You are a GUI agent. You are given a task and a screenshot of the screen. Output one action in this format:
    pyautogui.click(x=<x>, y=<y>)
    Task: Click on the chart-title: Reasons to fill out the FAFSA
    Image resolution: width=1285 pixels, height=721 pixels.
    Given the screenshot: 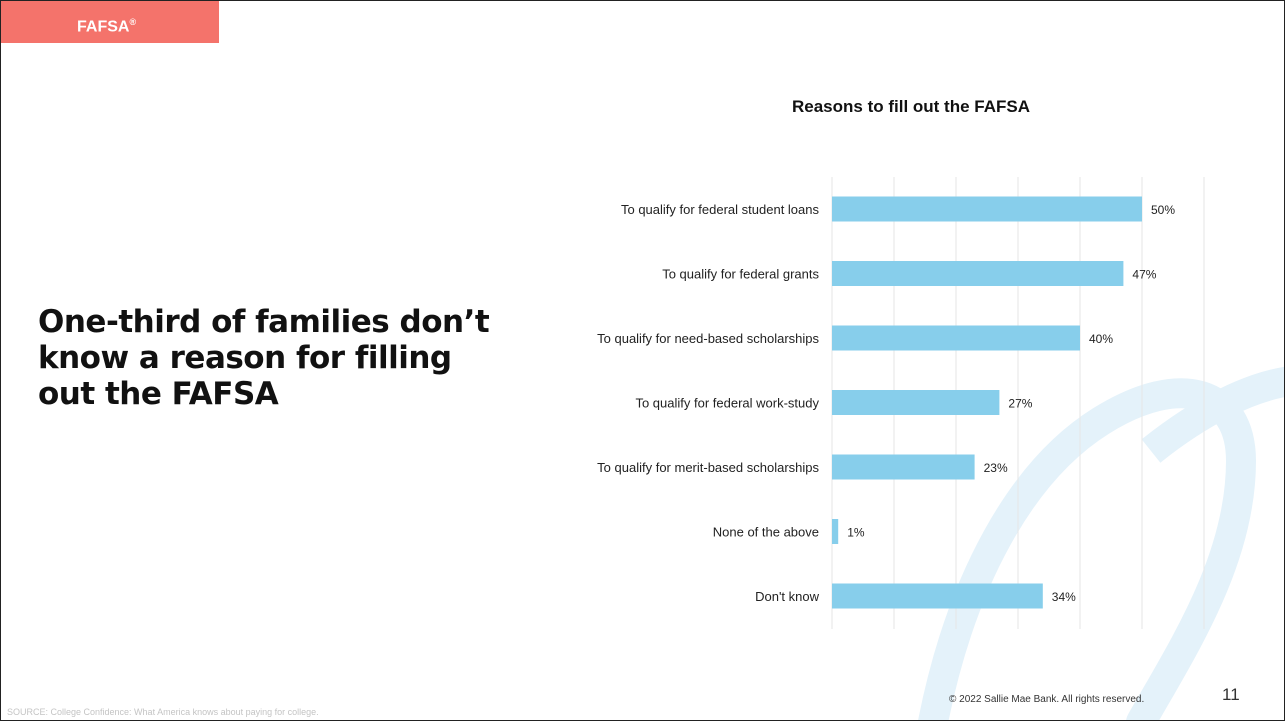 What is the action you would take?
    pyautogui.click(x=910, y=106)
    